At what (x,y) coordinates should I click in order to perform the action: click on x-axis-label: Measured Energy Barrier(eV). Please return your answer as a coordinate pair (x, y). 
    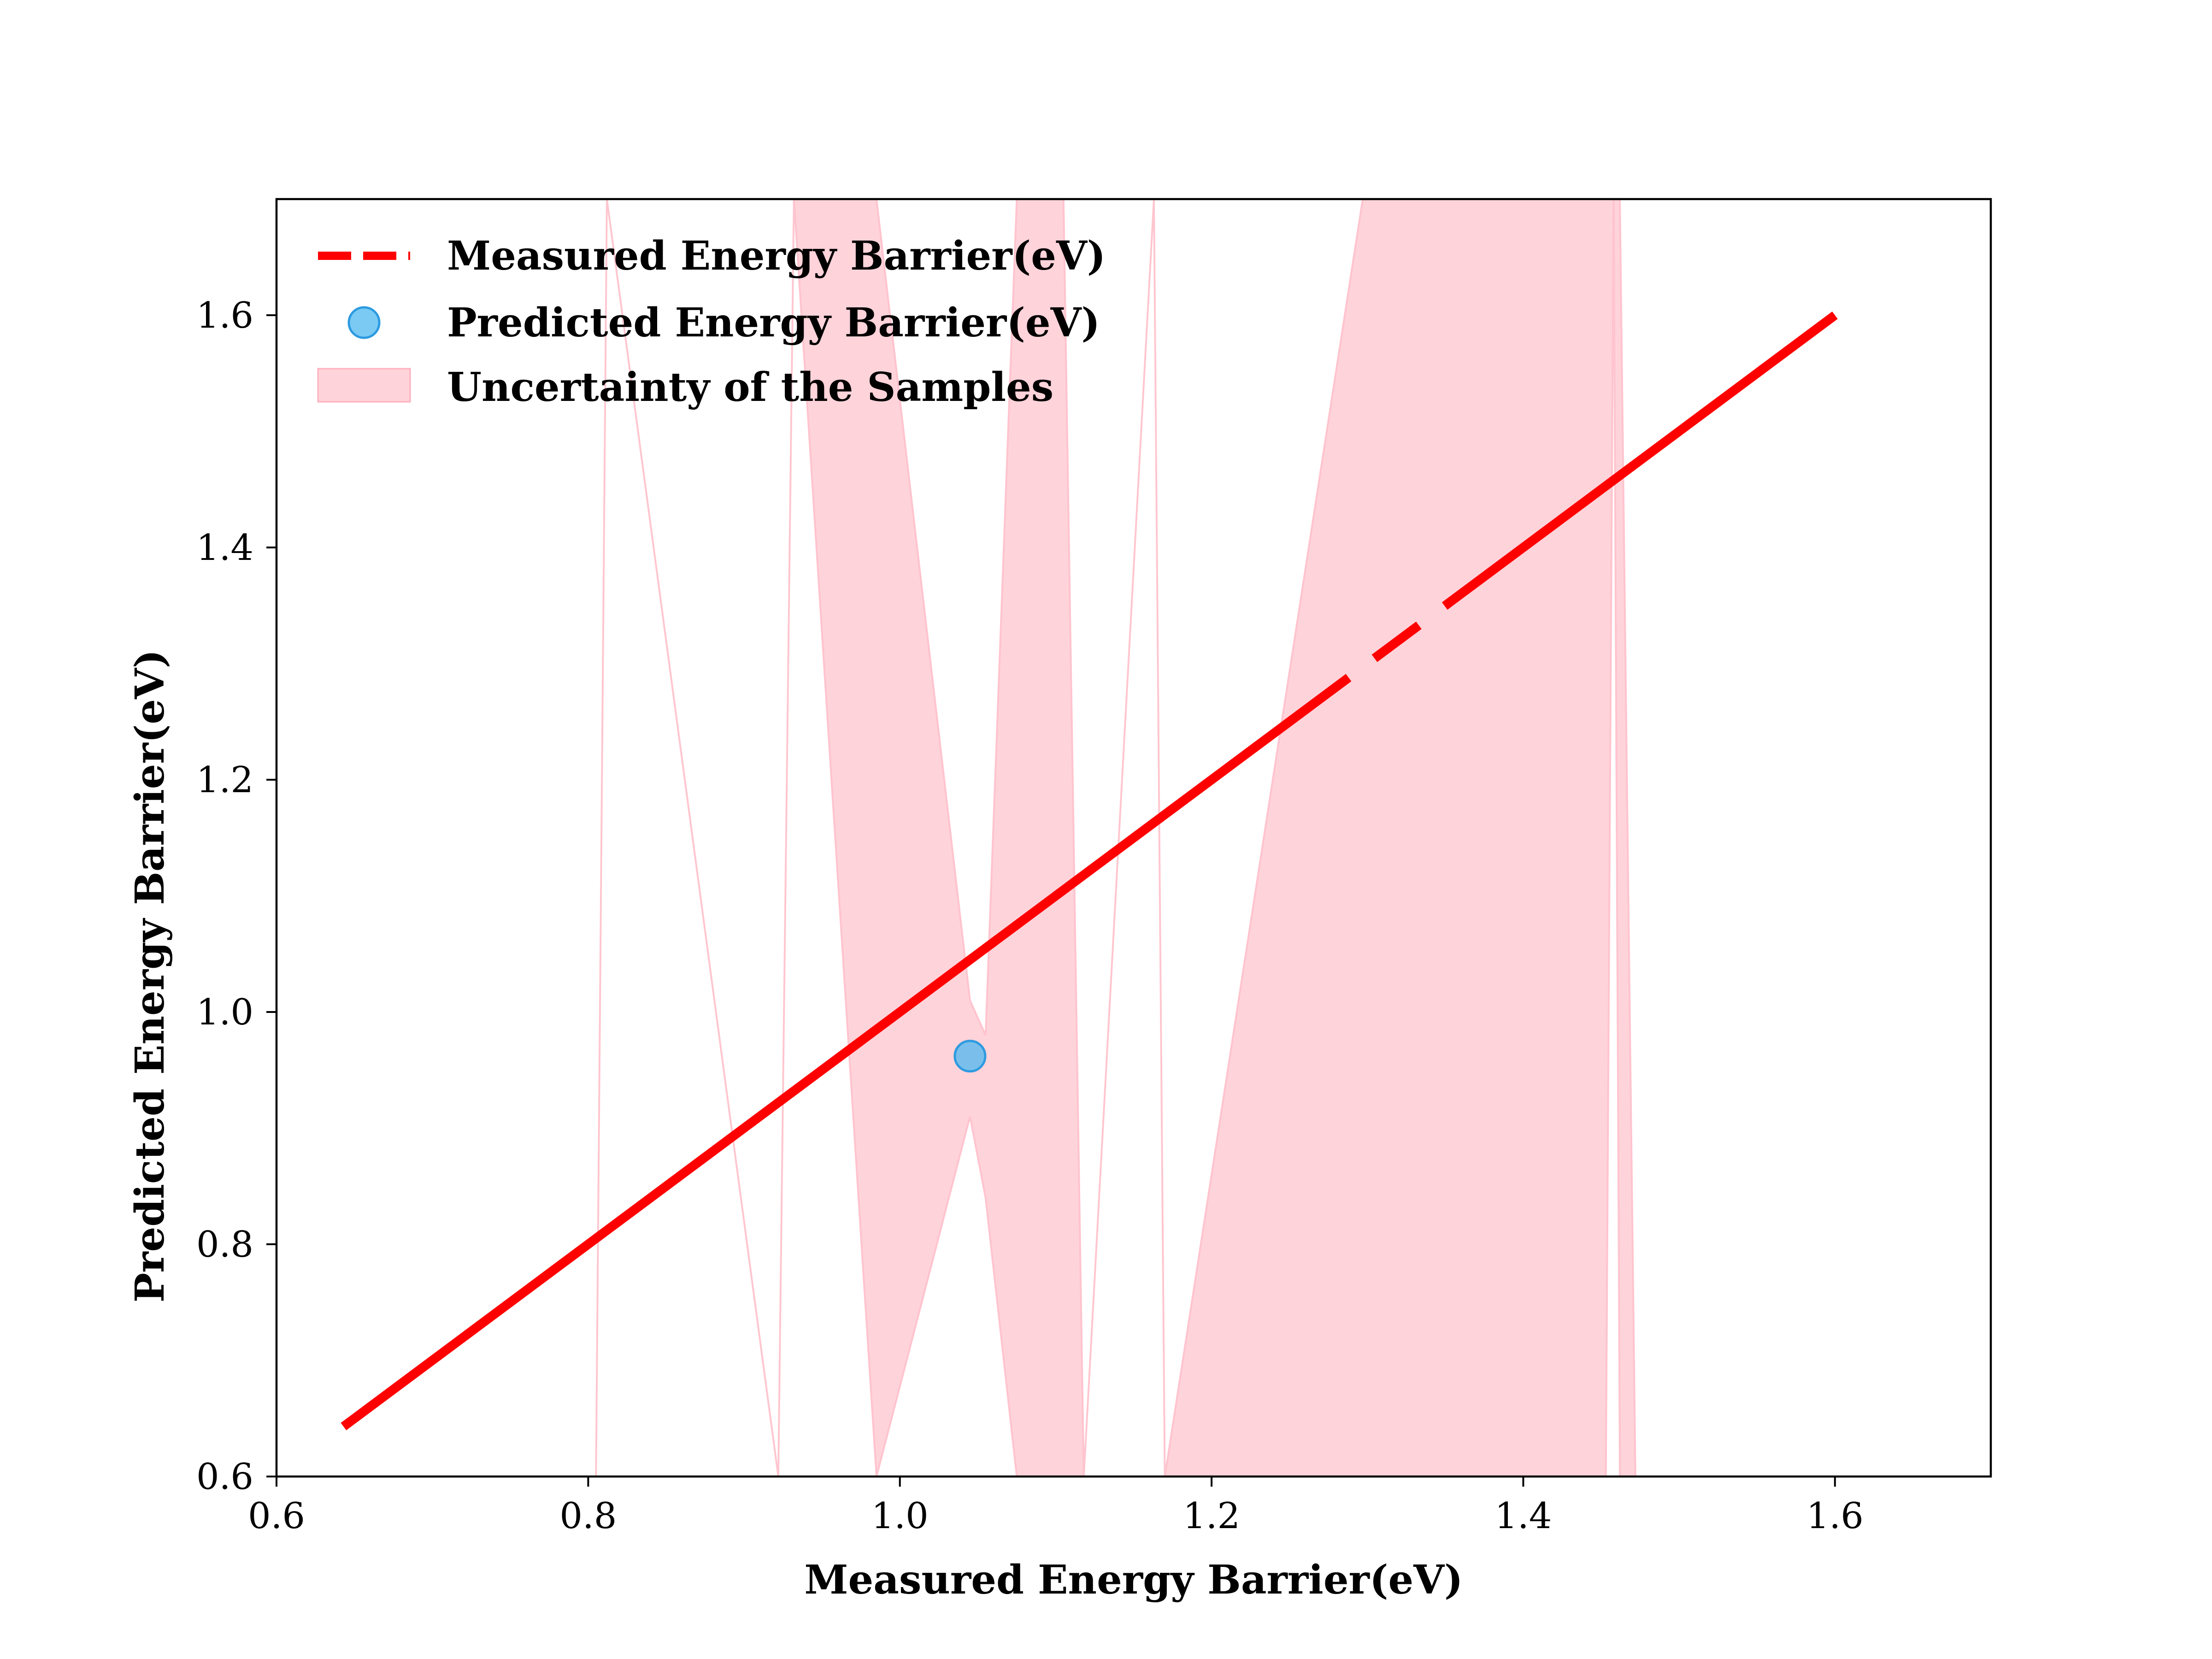
    Looking at the image, I should click on (1133, 1580).